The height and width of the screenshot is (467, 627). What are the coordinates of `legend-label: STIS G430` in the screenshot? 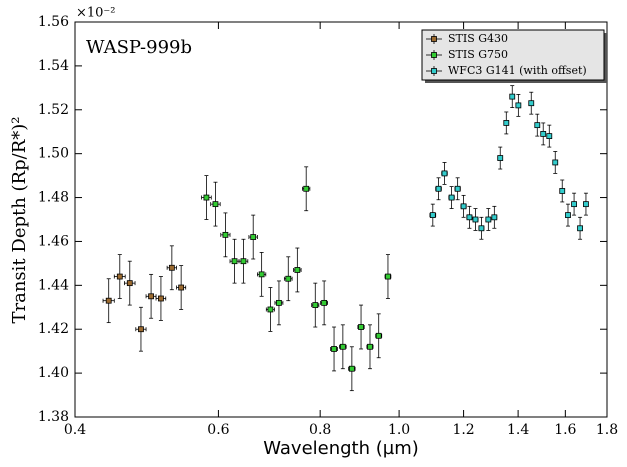 It's located at (478, 38).